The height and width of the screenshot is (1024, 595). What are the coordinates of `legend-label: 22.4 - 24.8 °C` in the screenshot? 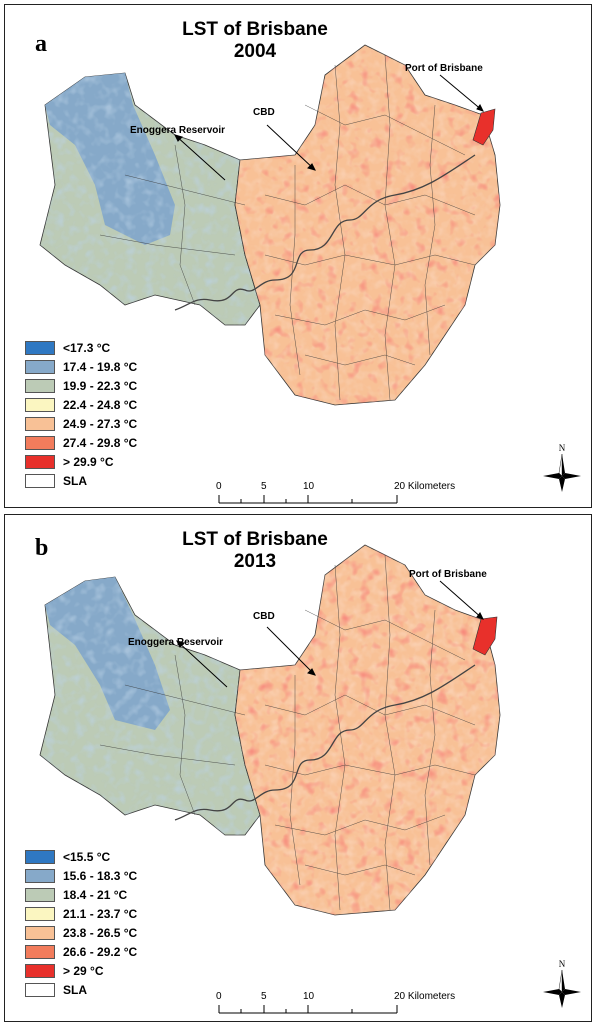 It's located at (100, 404).